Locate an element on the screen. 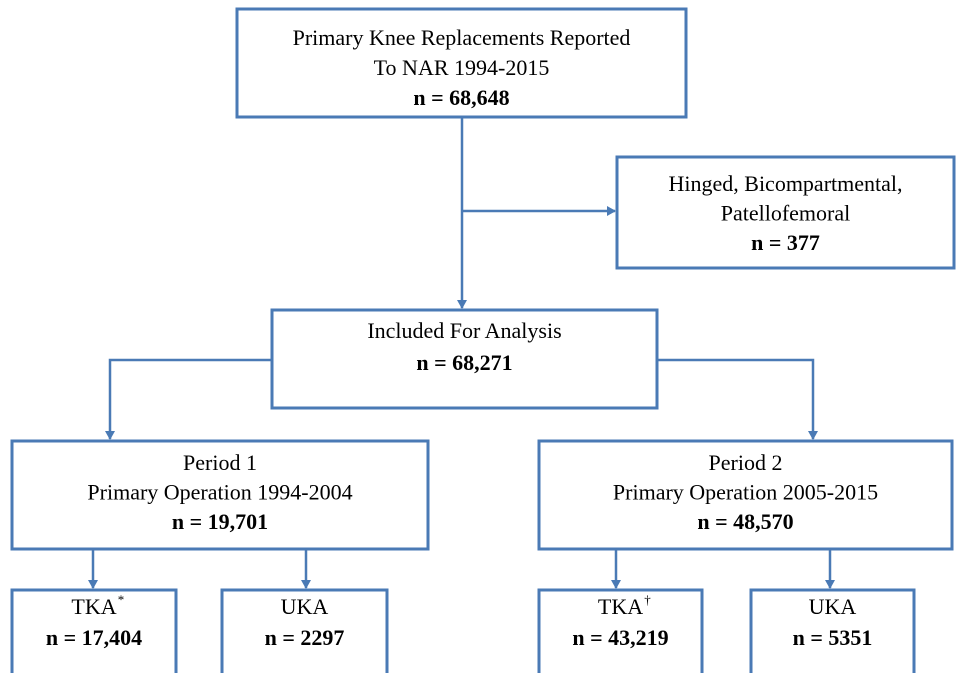 Image resolution: width=956 pixels, height=673 pixels. node: Included For Analysis n = 68,271 is located at coordinates (464, 359).